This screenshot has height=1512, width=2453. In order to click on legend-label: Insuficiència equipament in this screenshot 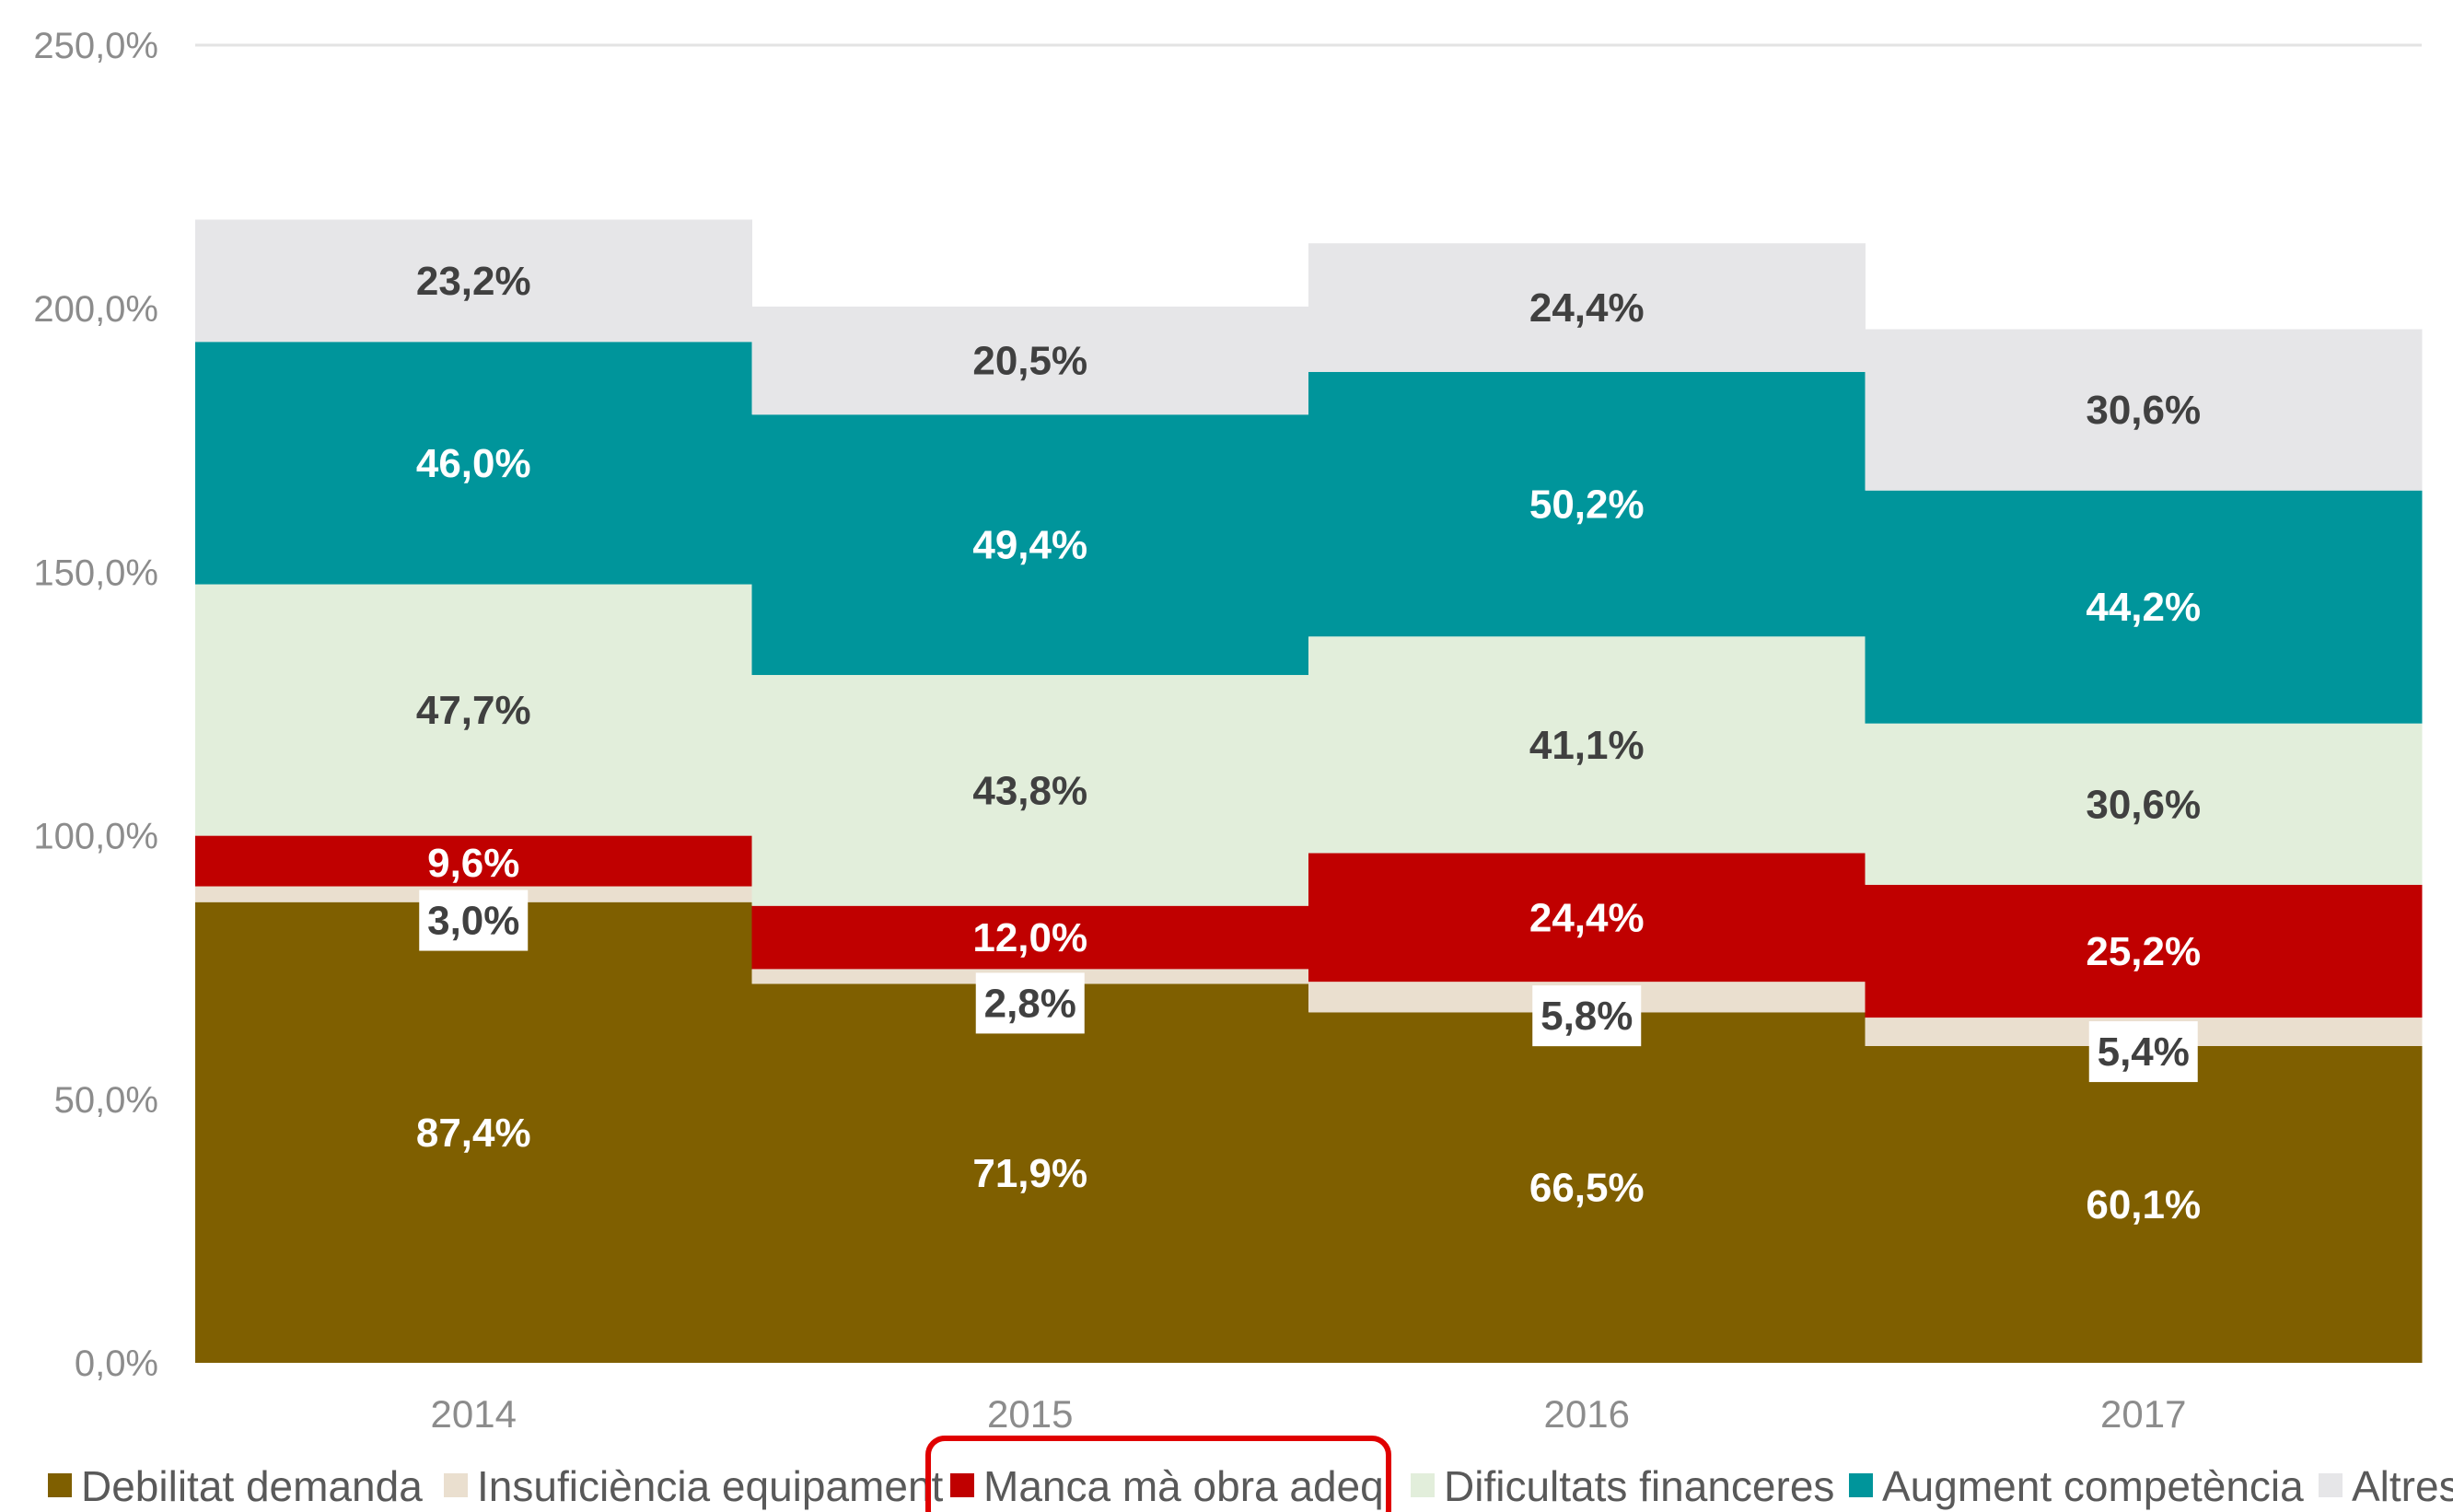, I will do `click(710, 1486)`.